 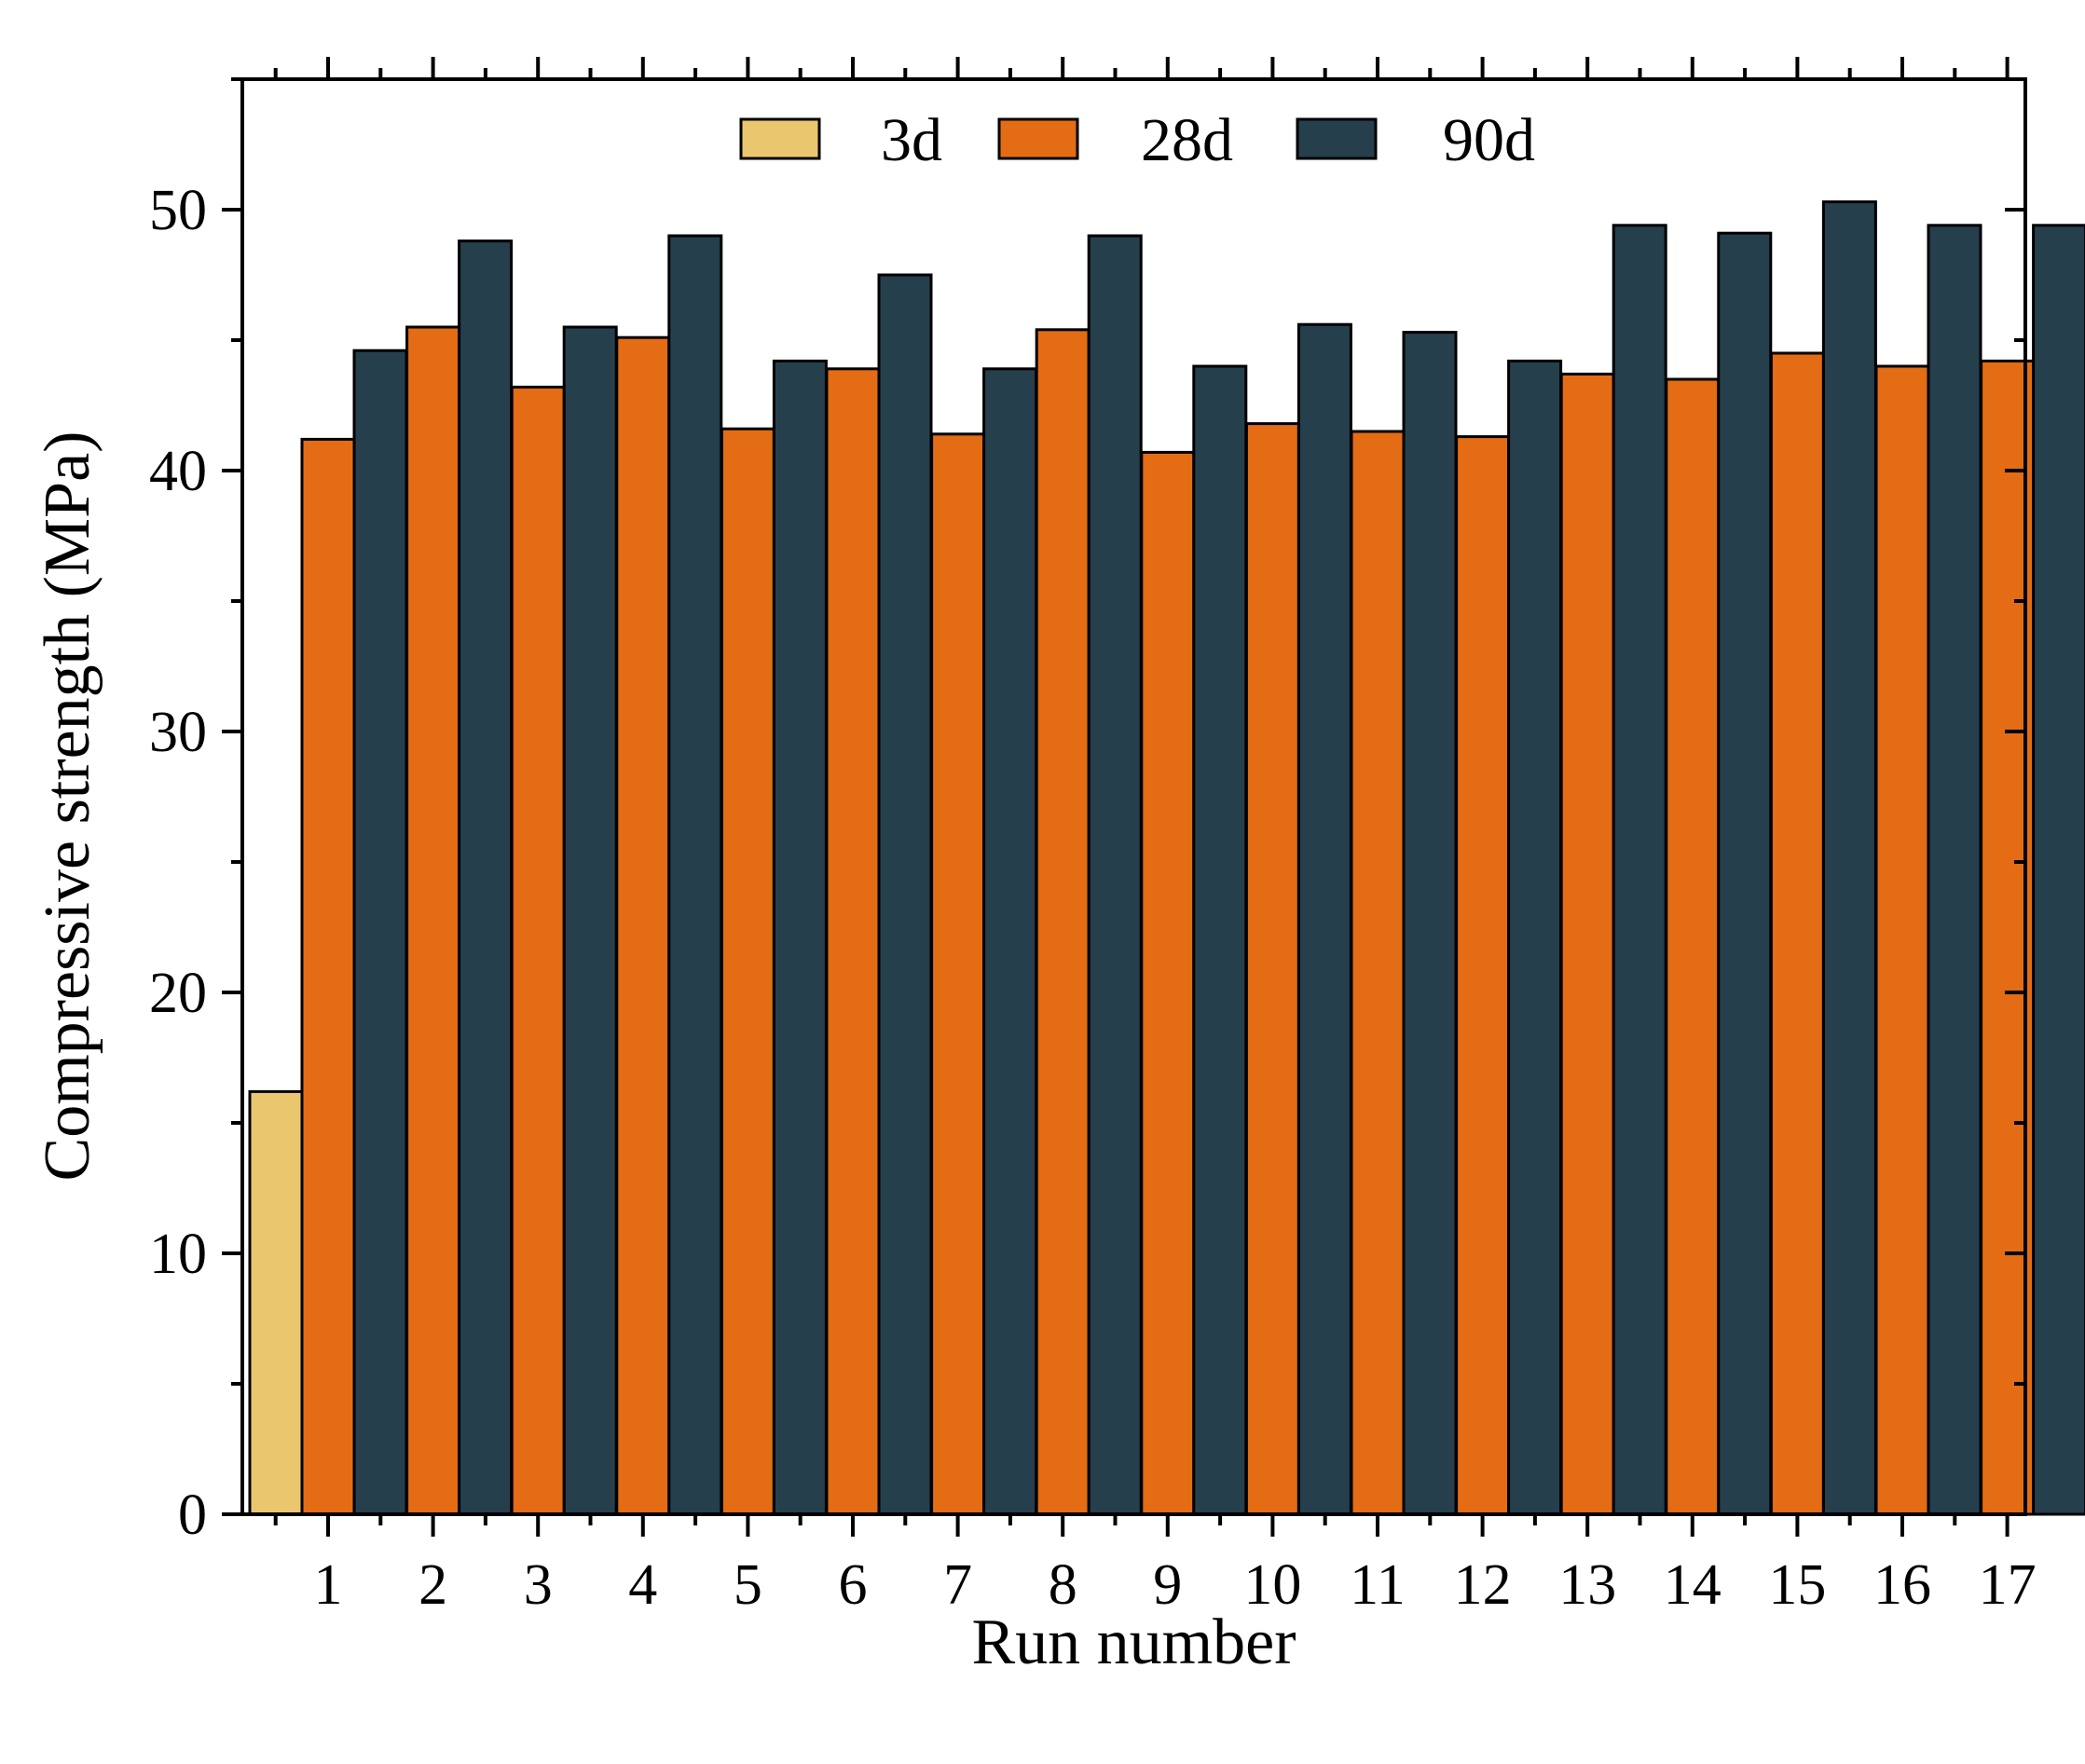 I want to click on x-tick-label: 6, so click(x=853, y=1585).